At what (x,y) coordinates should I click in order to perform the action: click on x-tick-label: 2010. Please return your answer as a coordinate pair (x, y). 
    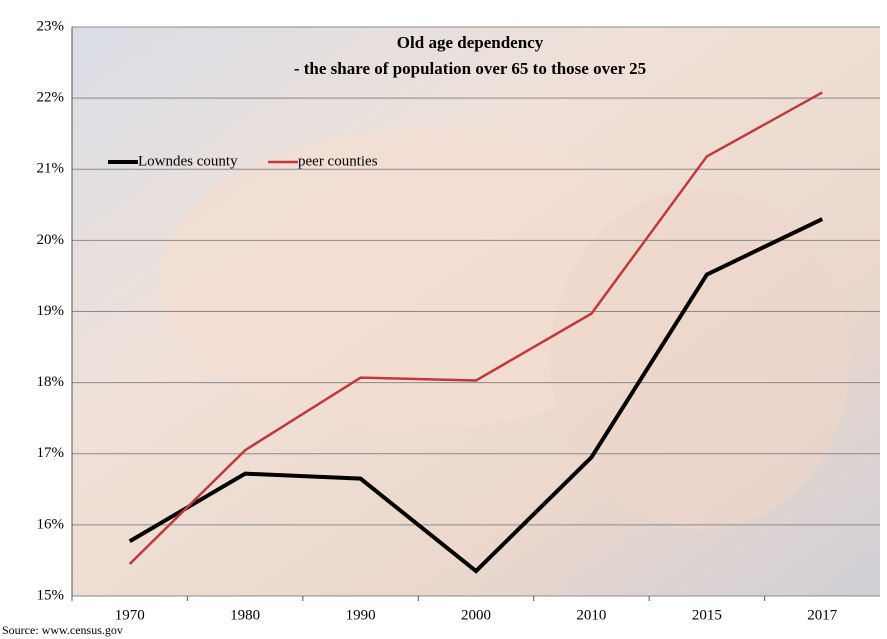
    Looking at the image, I should click on (591, 615).